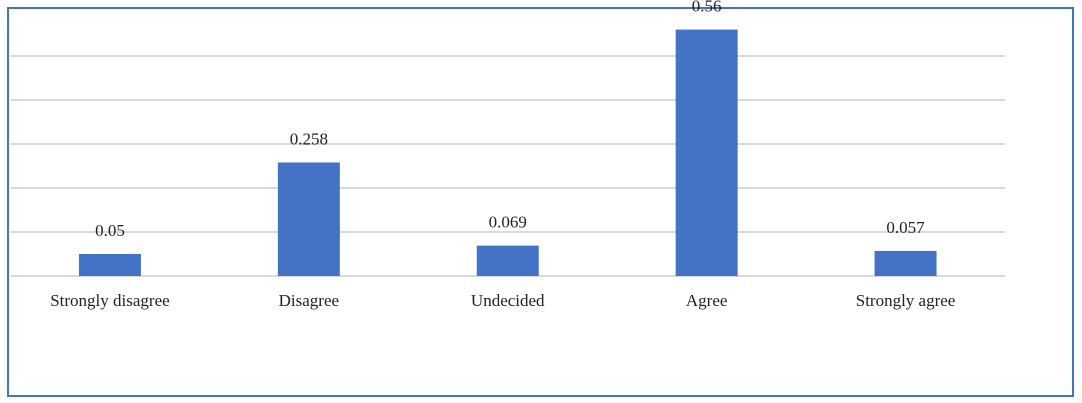 This screenshot has width=1082, height=403. I want to click on x-tick-label: Strongly disagree, so click(109, 300).